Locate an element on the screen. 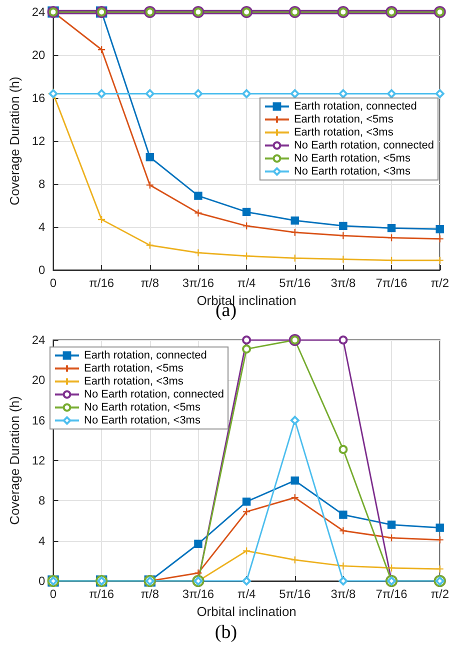 The width and height of the screenshot is (452, 647). text: (b) is located at coordinates (226, 632).